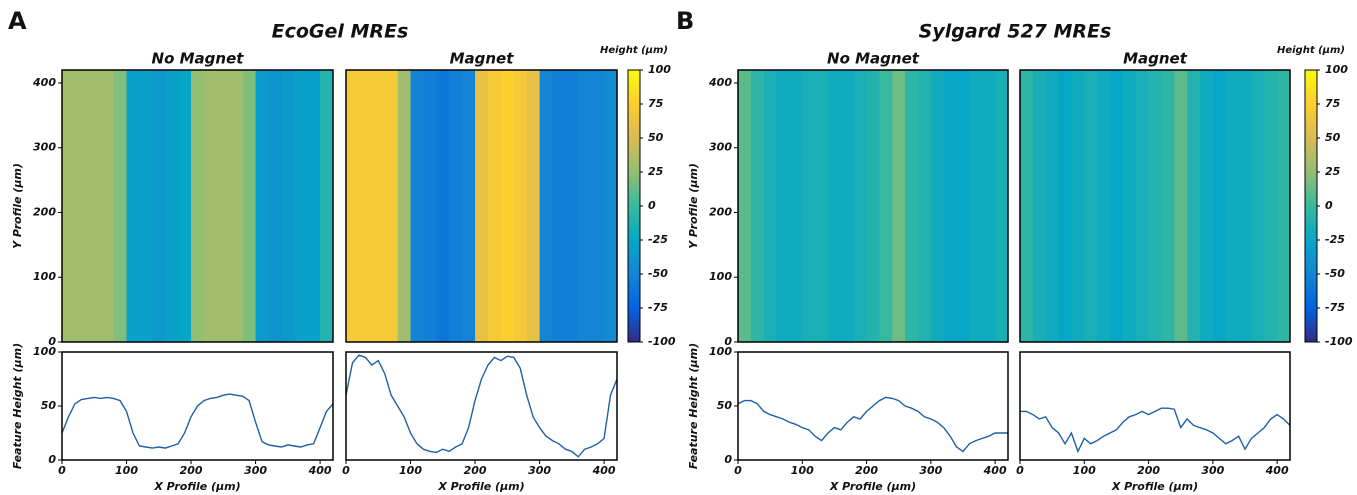 This screenshot has width=1357, height=495. I want to click on x-tick-label: 300, so click(1212, 470).